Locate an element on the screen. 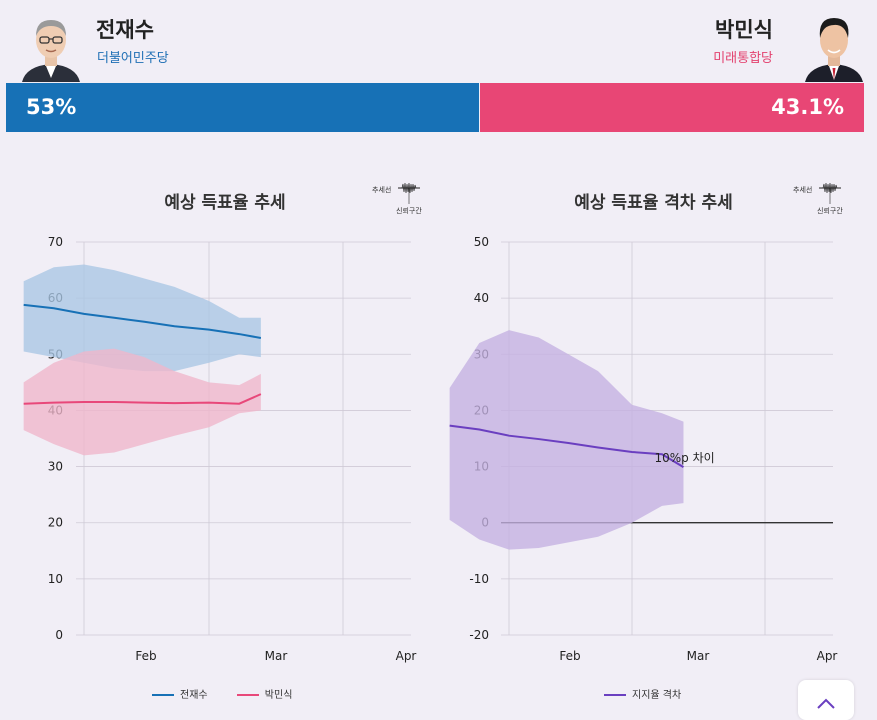 Image resolution: width=877 pixels, height=720 pixels. y-tick-label: 30 is located at coordinates (55, 467).